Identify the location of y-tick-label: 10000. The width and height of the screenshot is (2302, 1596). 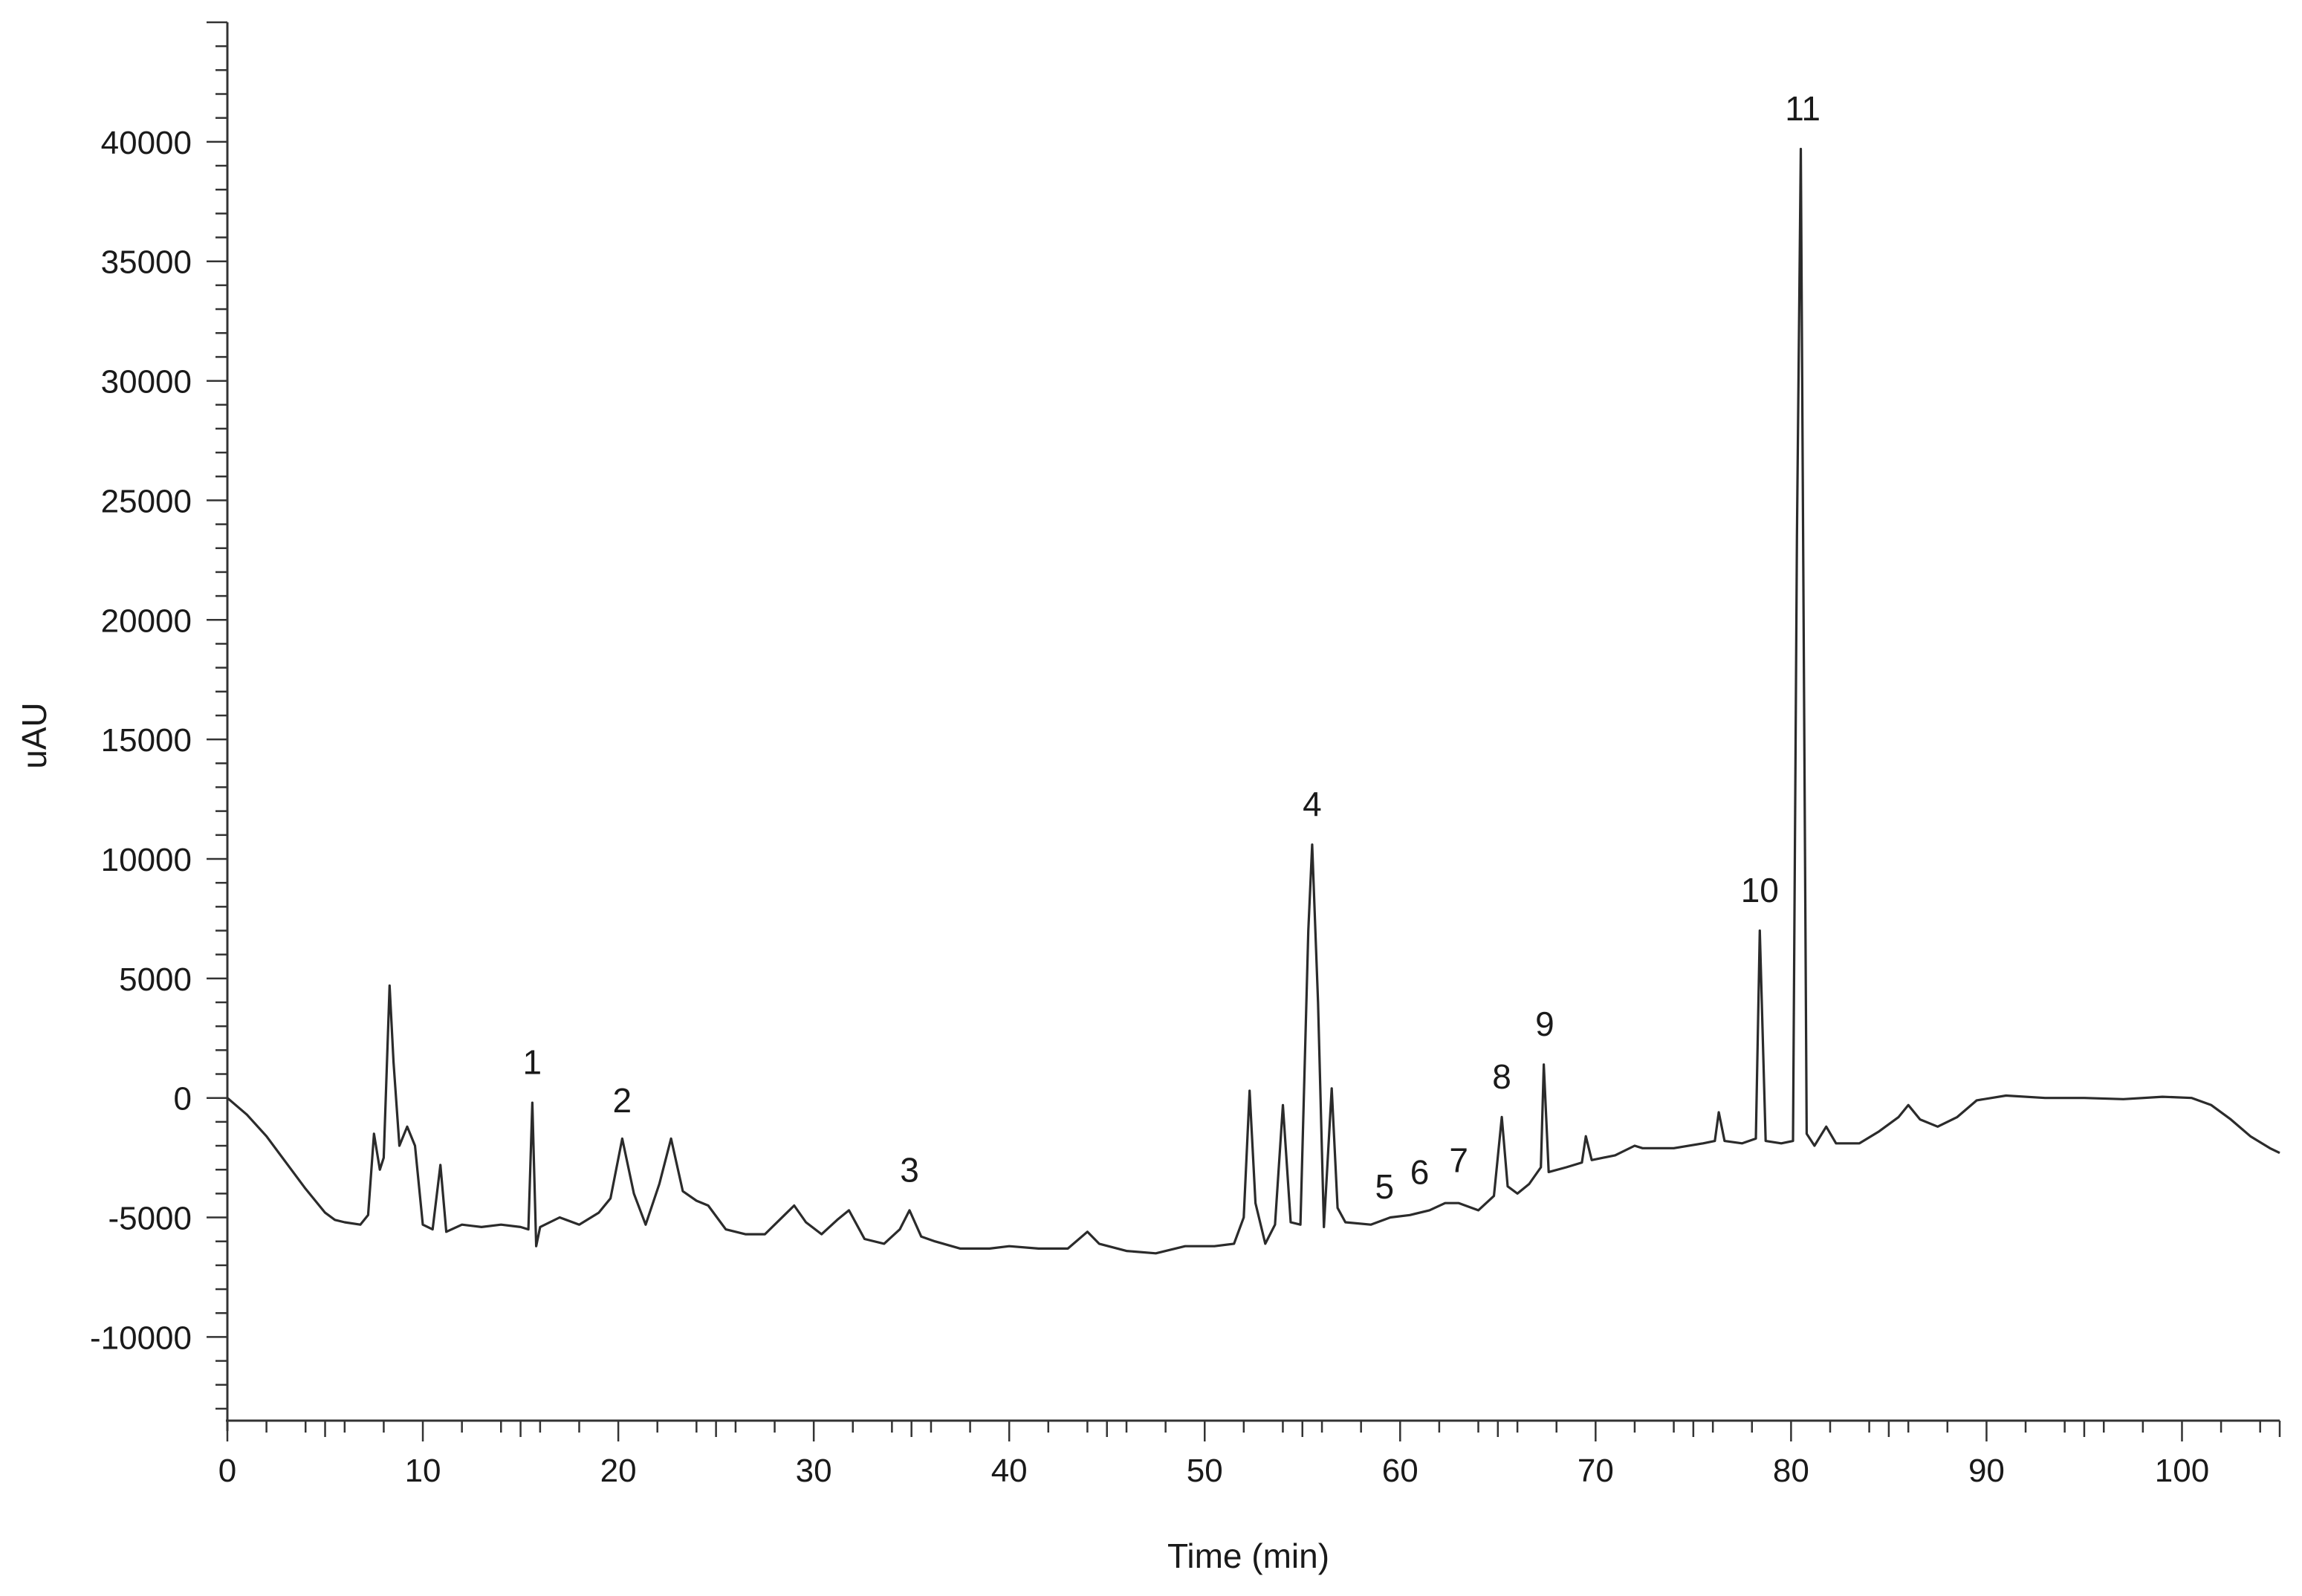
(146, 860).